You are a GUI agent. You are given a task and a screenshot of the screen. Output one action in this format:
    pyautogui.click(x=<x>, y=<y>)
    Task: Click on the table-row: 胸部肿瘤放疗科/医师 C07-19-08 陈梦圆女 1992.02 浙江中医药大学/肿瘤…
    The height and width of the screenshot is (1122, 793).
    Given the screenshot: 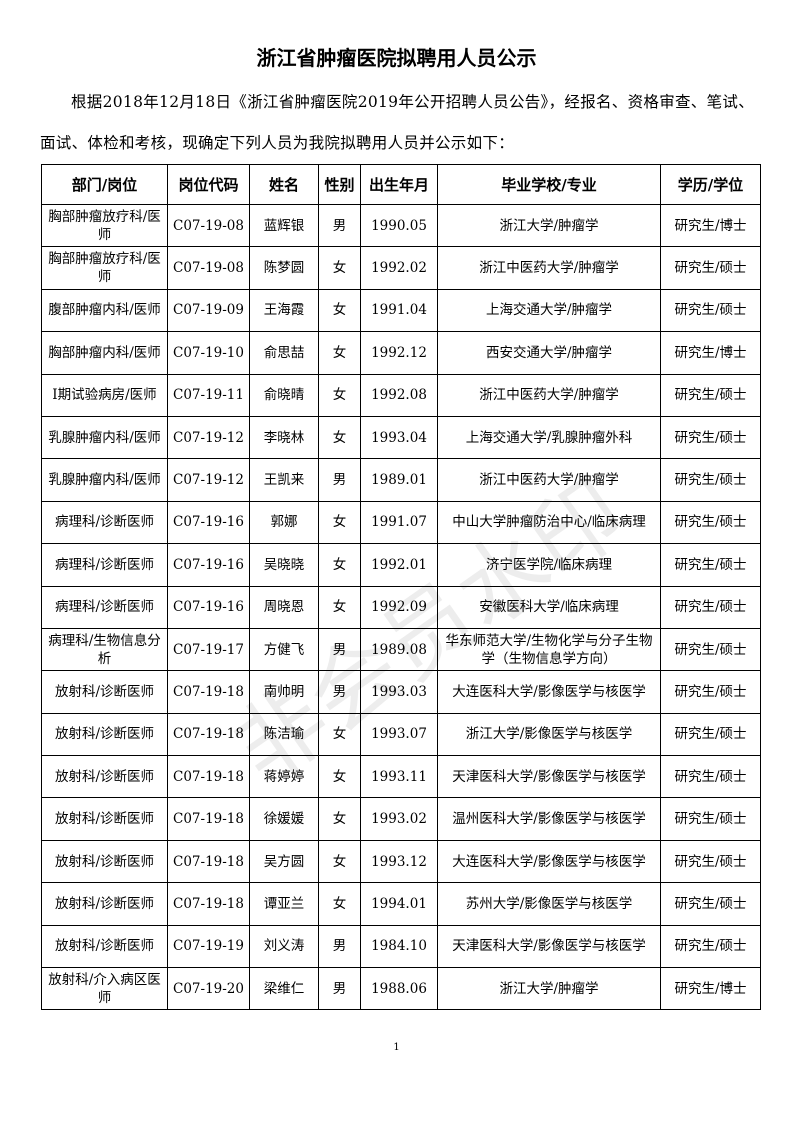 What is the action you would take?
    pyautogui.click(x=401, y=268)
    